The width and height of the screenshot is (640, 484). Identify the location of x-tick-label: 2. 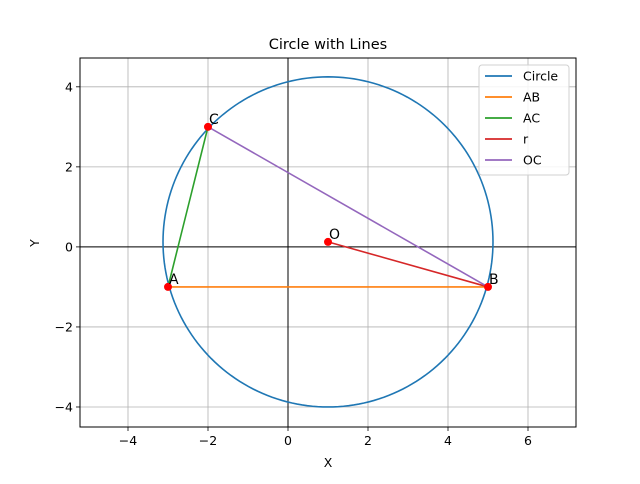
(368, 440).